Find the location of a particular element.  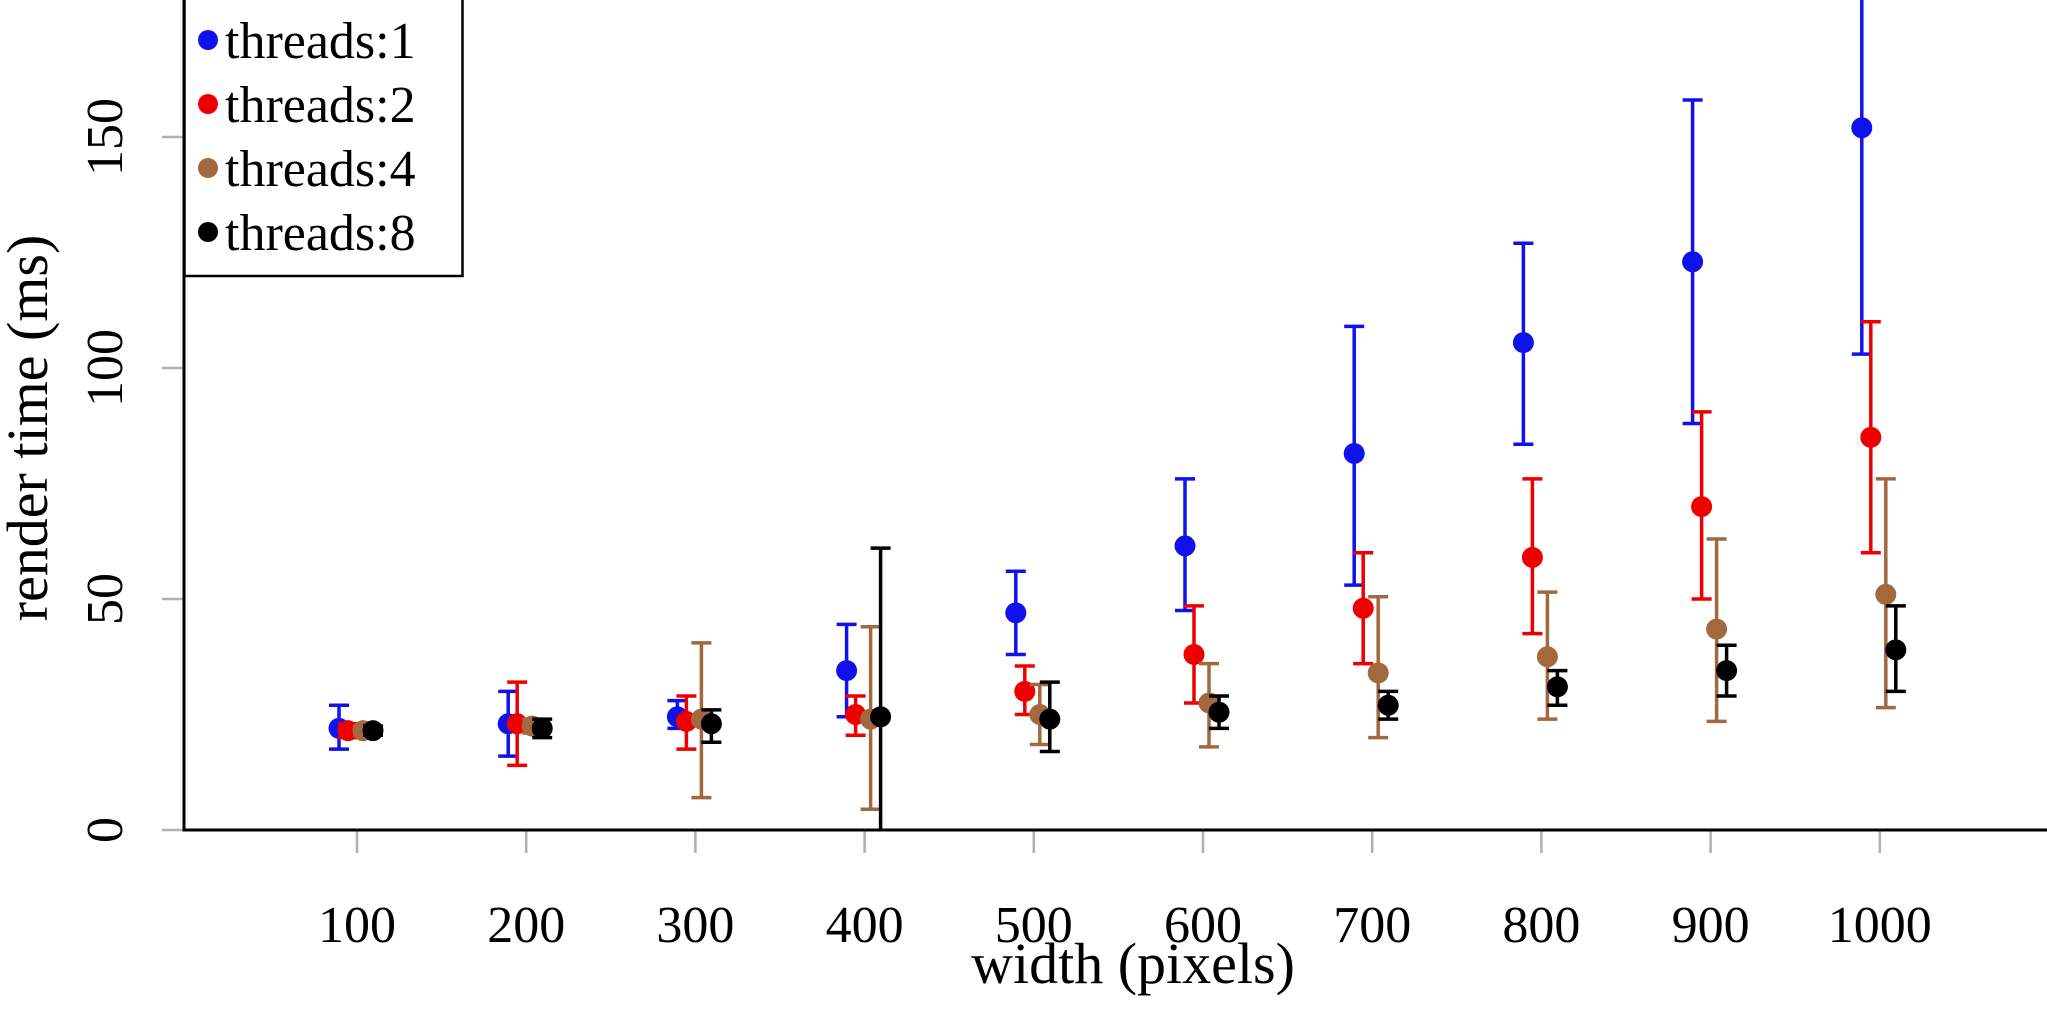

y-axis-label: render time (ms) is located at coordinates (30, 428).